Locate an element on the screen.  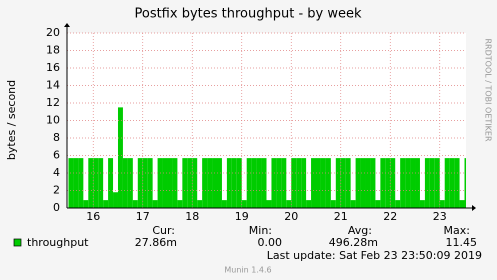
stat-header: Min: is located at coordinates (260, 230).